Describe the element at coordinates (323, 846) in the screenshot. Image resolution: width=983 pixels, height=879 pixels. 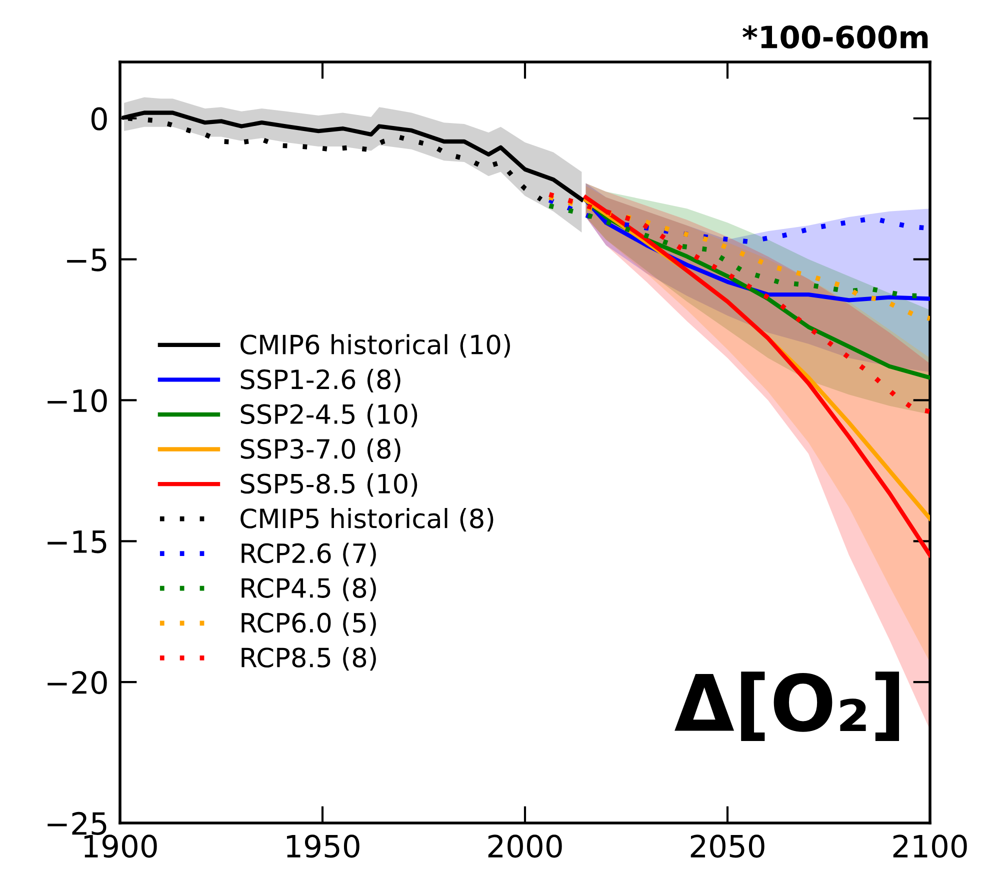
I see `x-tick-label: 1950` at that location.